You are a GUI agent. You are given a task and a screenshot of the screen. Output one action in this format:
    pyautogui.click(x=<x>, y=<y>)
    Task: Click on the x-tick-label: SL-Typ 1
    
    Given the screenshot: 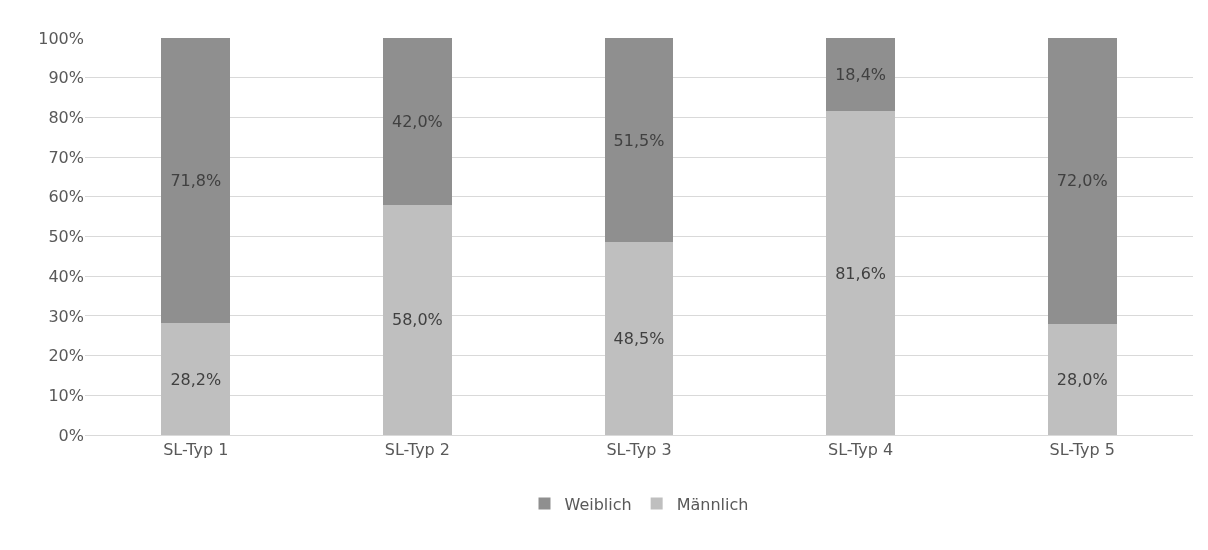 What is the action you would take?
    pyautogui.click(x=196, y=450)
    